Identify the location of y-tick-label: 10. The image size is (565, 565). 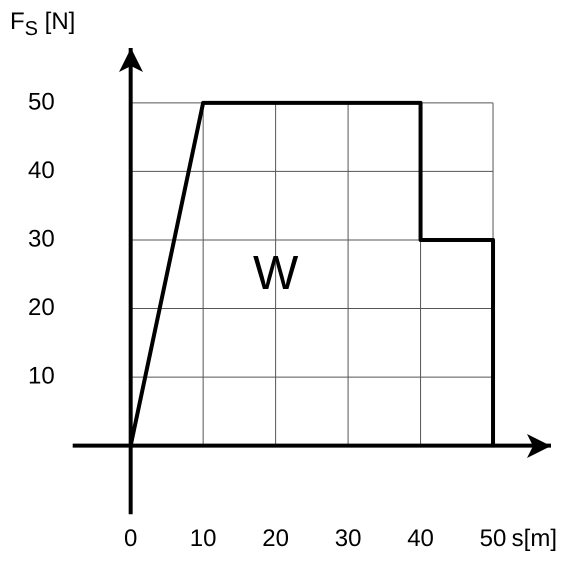
(41, 376).